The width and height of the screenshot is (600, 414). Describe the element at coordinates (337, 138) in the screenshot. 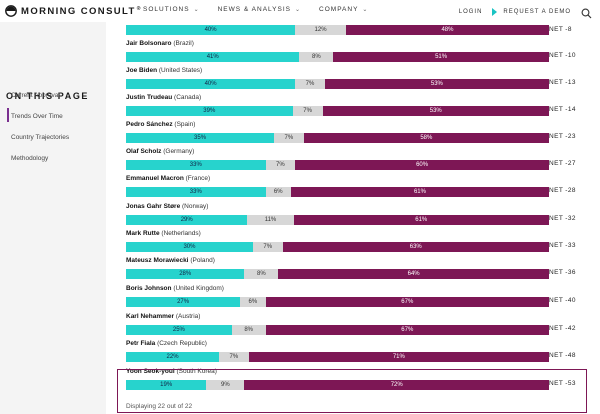

I see `approval-bar: 35% 7% 58%` at that location.